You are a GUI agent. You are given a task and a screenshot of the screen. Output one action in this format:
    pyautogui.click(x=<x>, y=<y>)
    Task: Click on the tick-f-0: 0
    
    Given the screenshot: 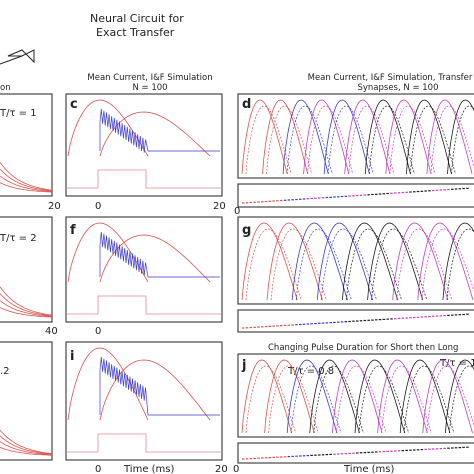 What is the action you would take?
    pyautogui.click(x=98, y=331)
    